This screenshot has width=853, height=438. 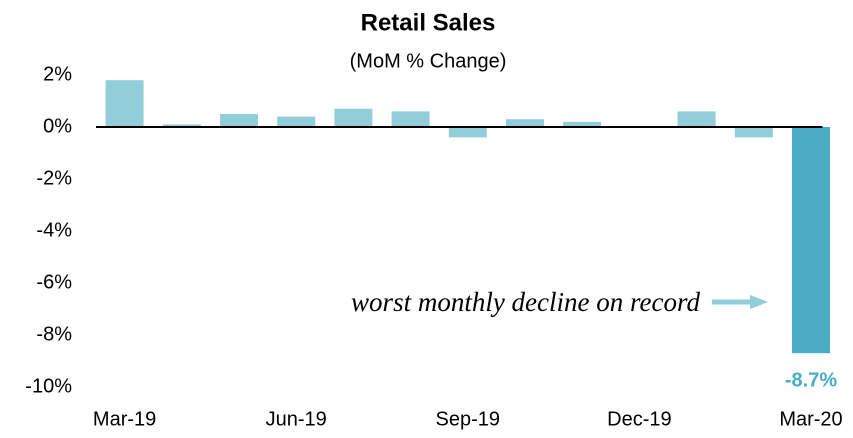 What do you see at coordinates (54, 178) in the screenshot?
I see `y-tick-label: -2%` at bounding box center [54, 178].